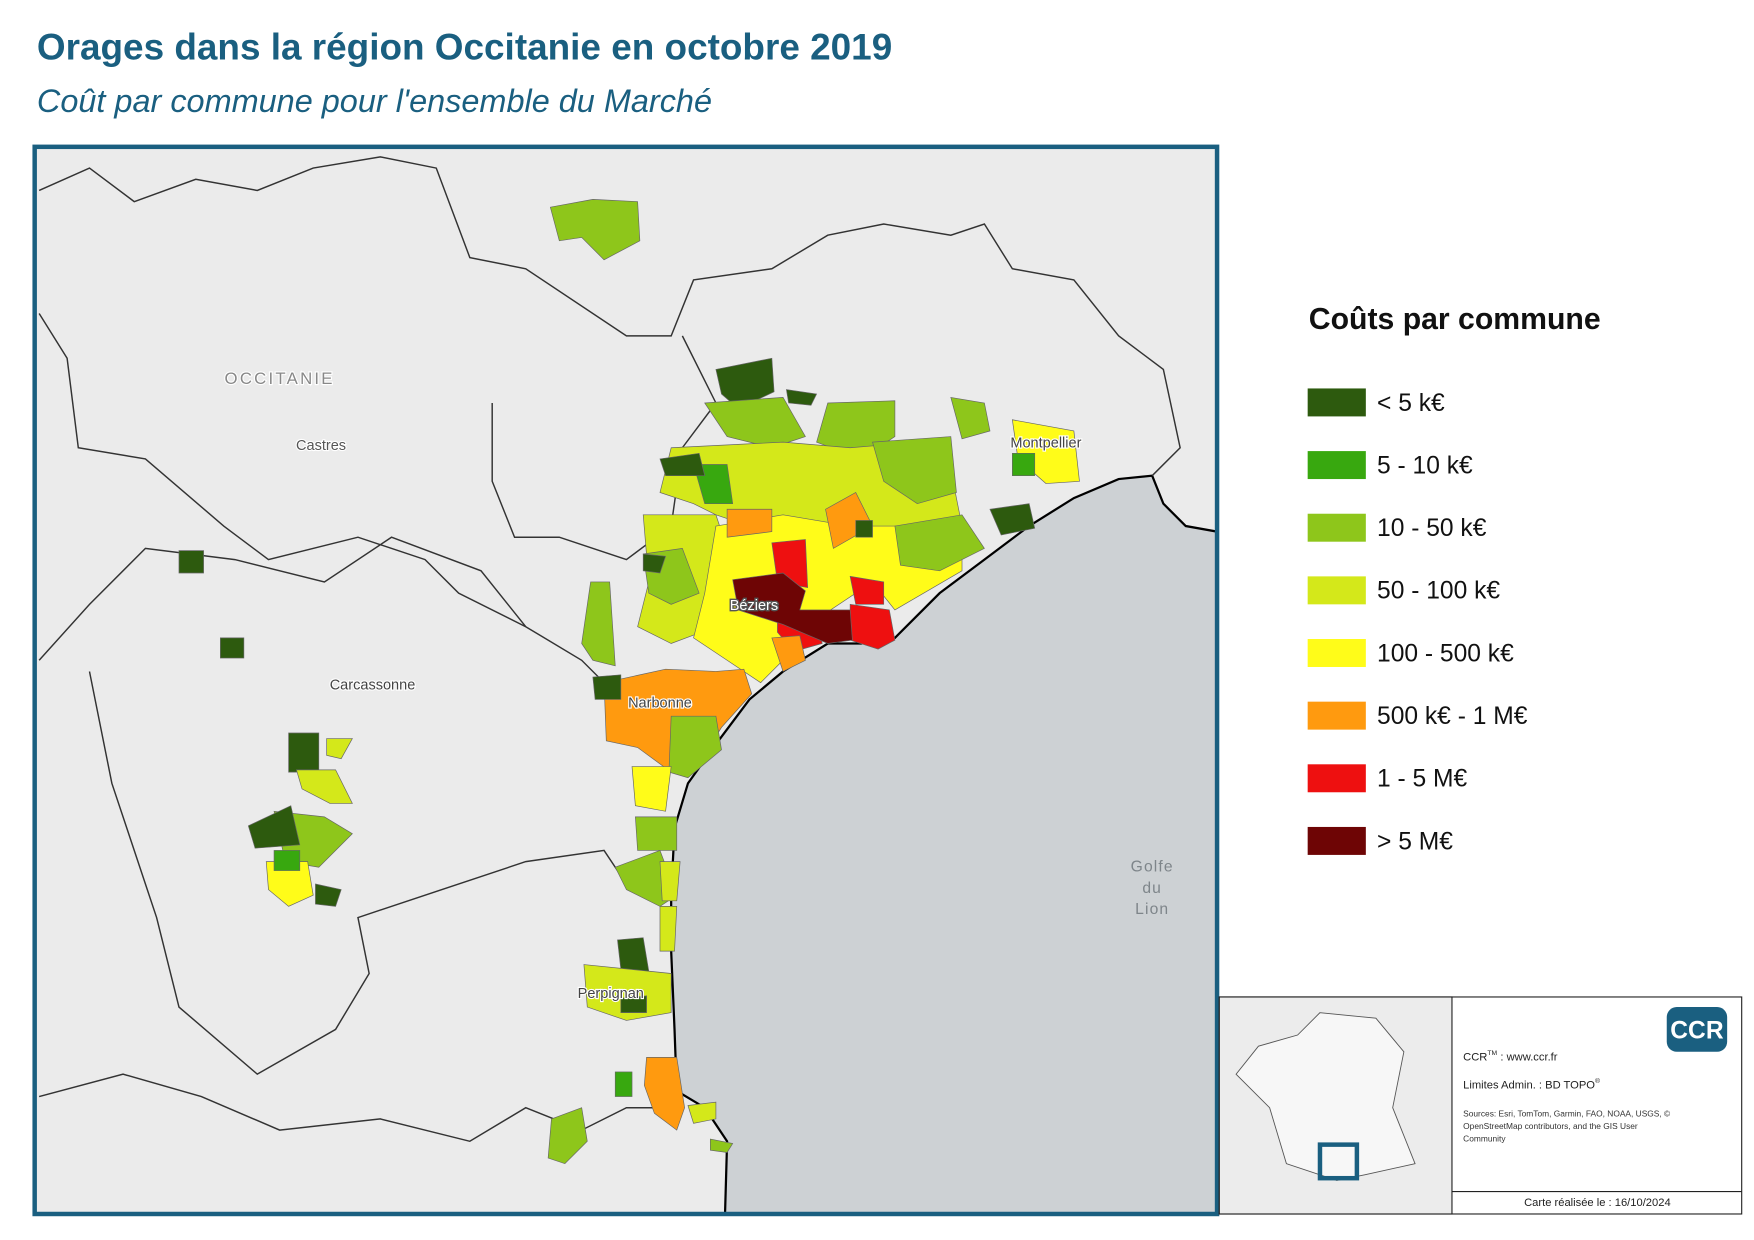 The image size is (1754, 1240). Describe the element at coordinates (754, 606) in the screenshot. I see `place-label: Béziers` at that location.